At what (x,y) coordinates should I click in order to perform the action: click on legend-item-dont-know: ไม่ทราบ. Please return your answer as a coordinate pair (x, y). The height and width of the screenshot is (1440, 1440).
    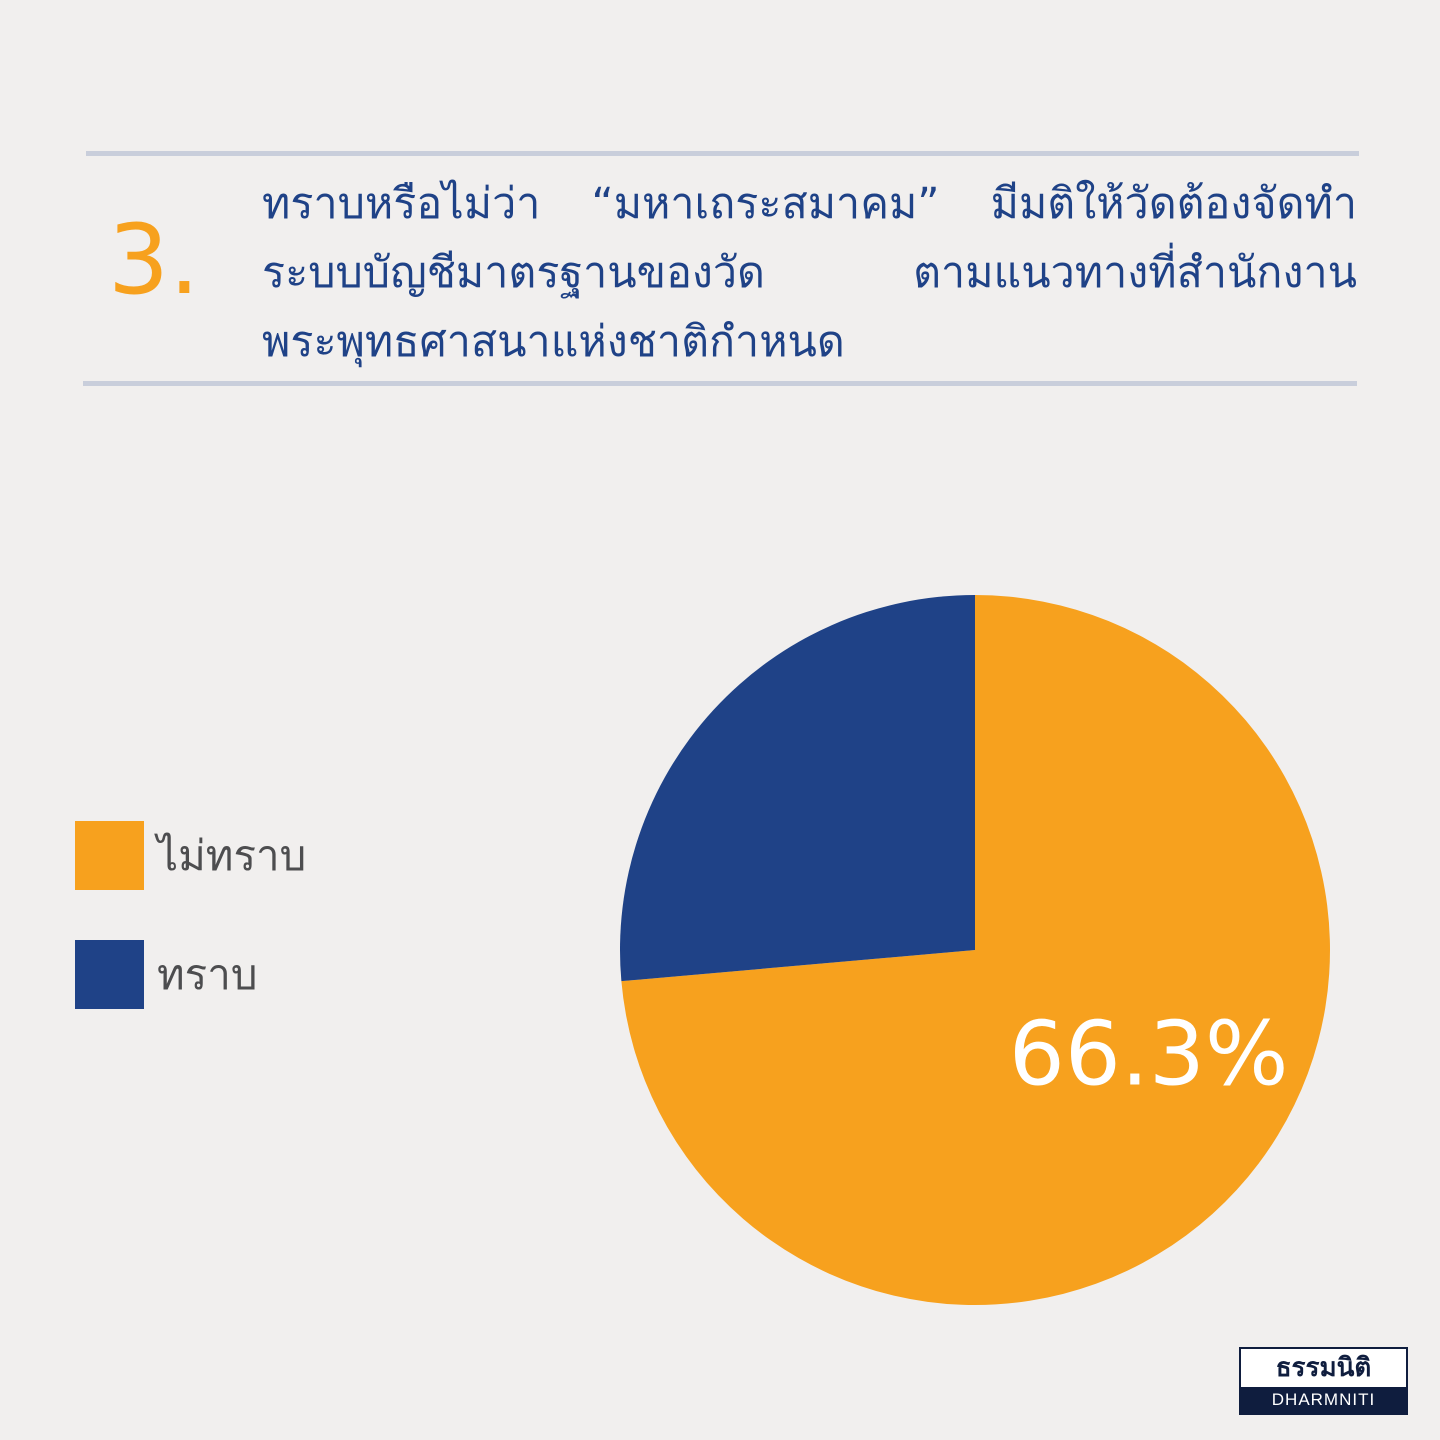
    Looking at the image, I should click on (190, 855).